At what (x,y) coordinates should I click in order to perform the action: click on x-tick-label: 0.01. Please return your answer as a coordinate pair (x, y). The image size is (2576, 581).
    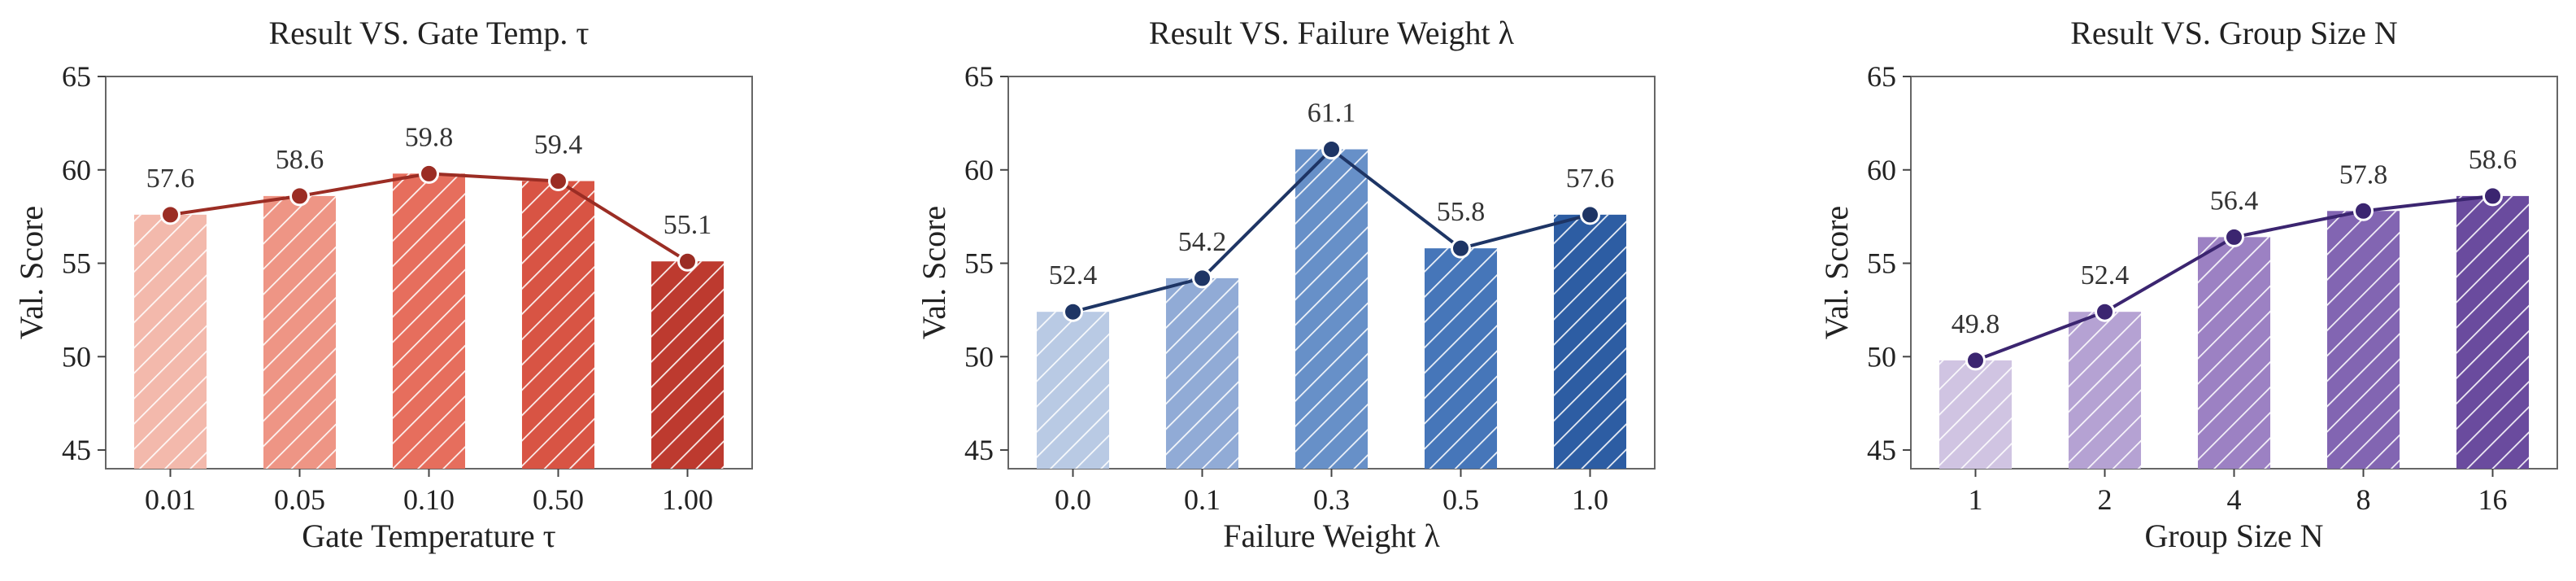
    Looking at the image, I should click on (171, 499).